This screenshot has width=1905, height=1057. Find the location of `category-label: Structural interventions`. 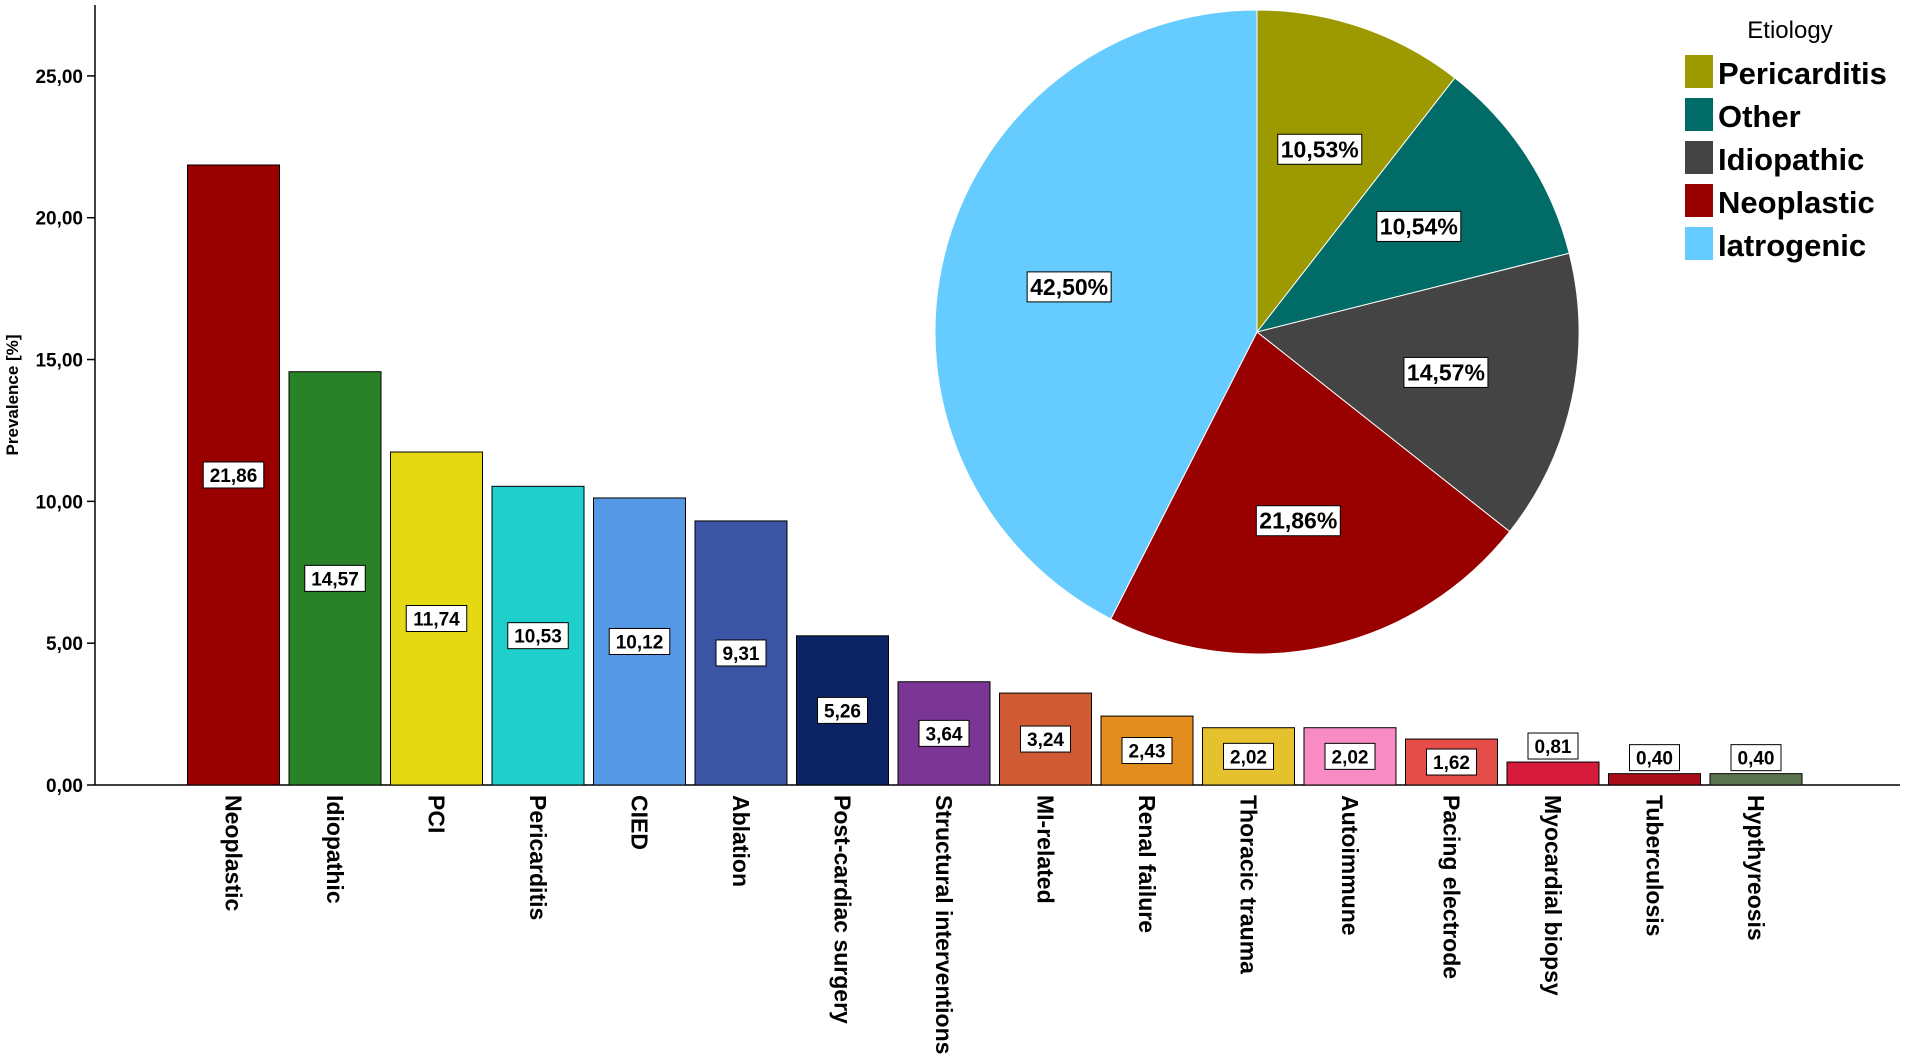

category-label: Structural interventions is located at coordinates (944, 924).